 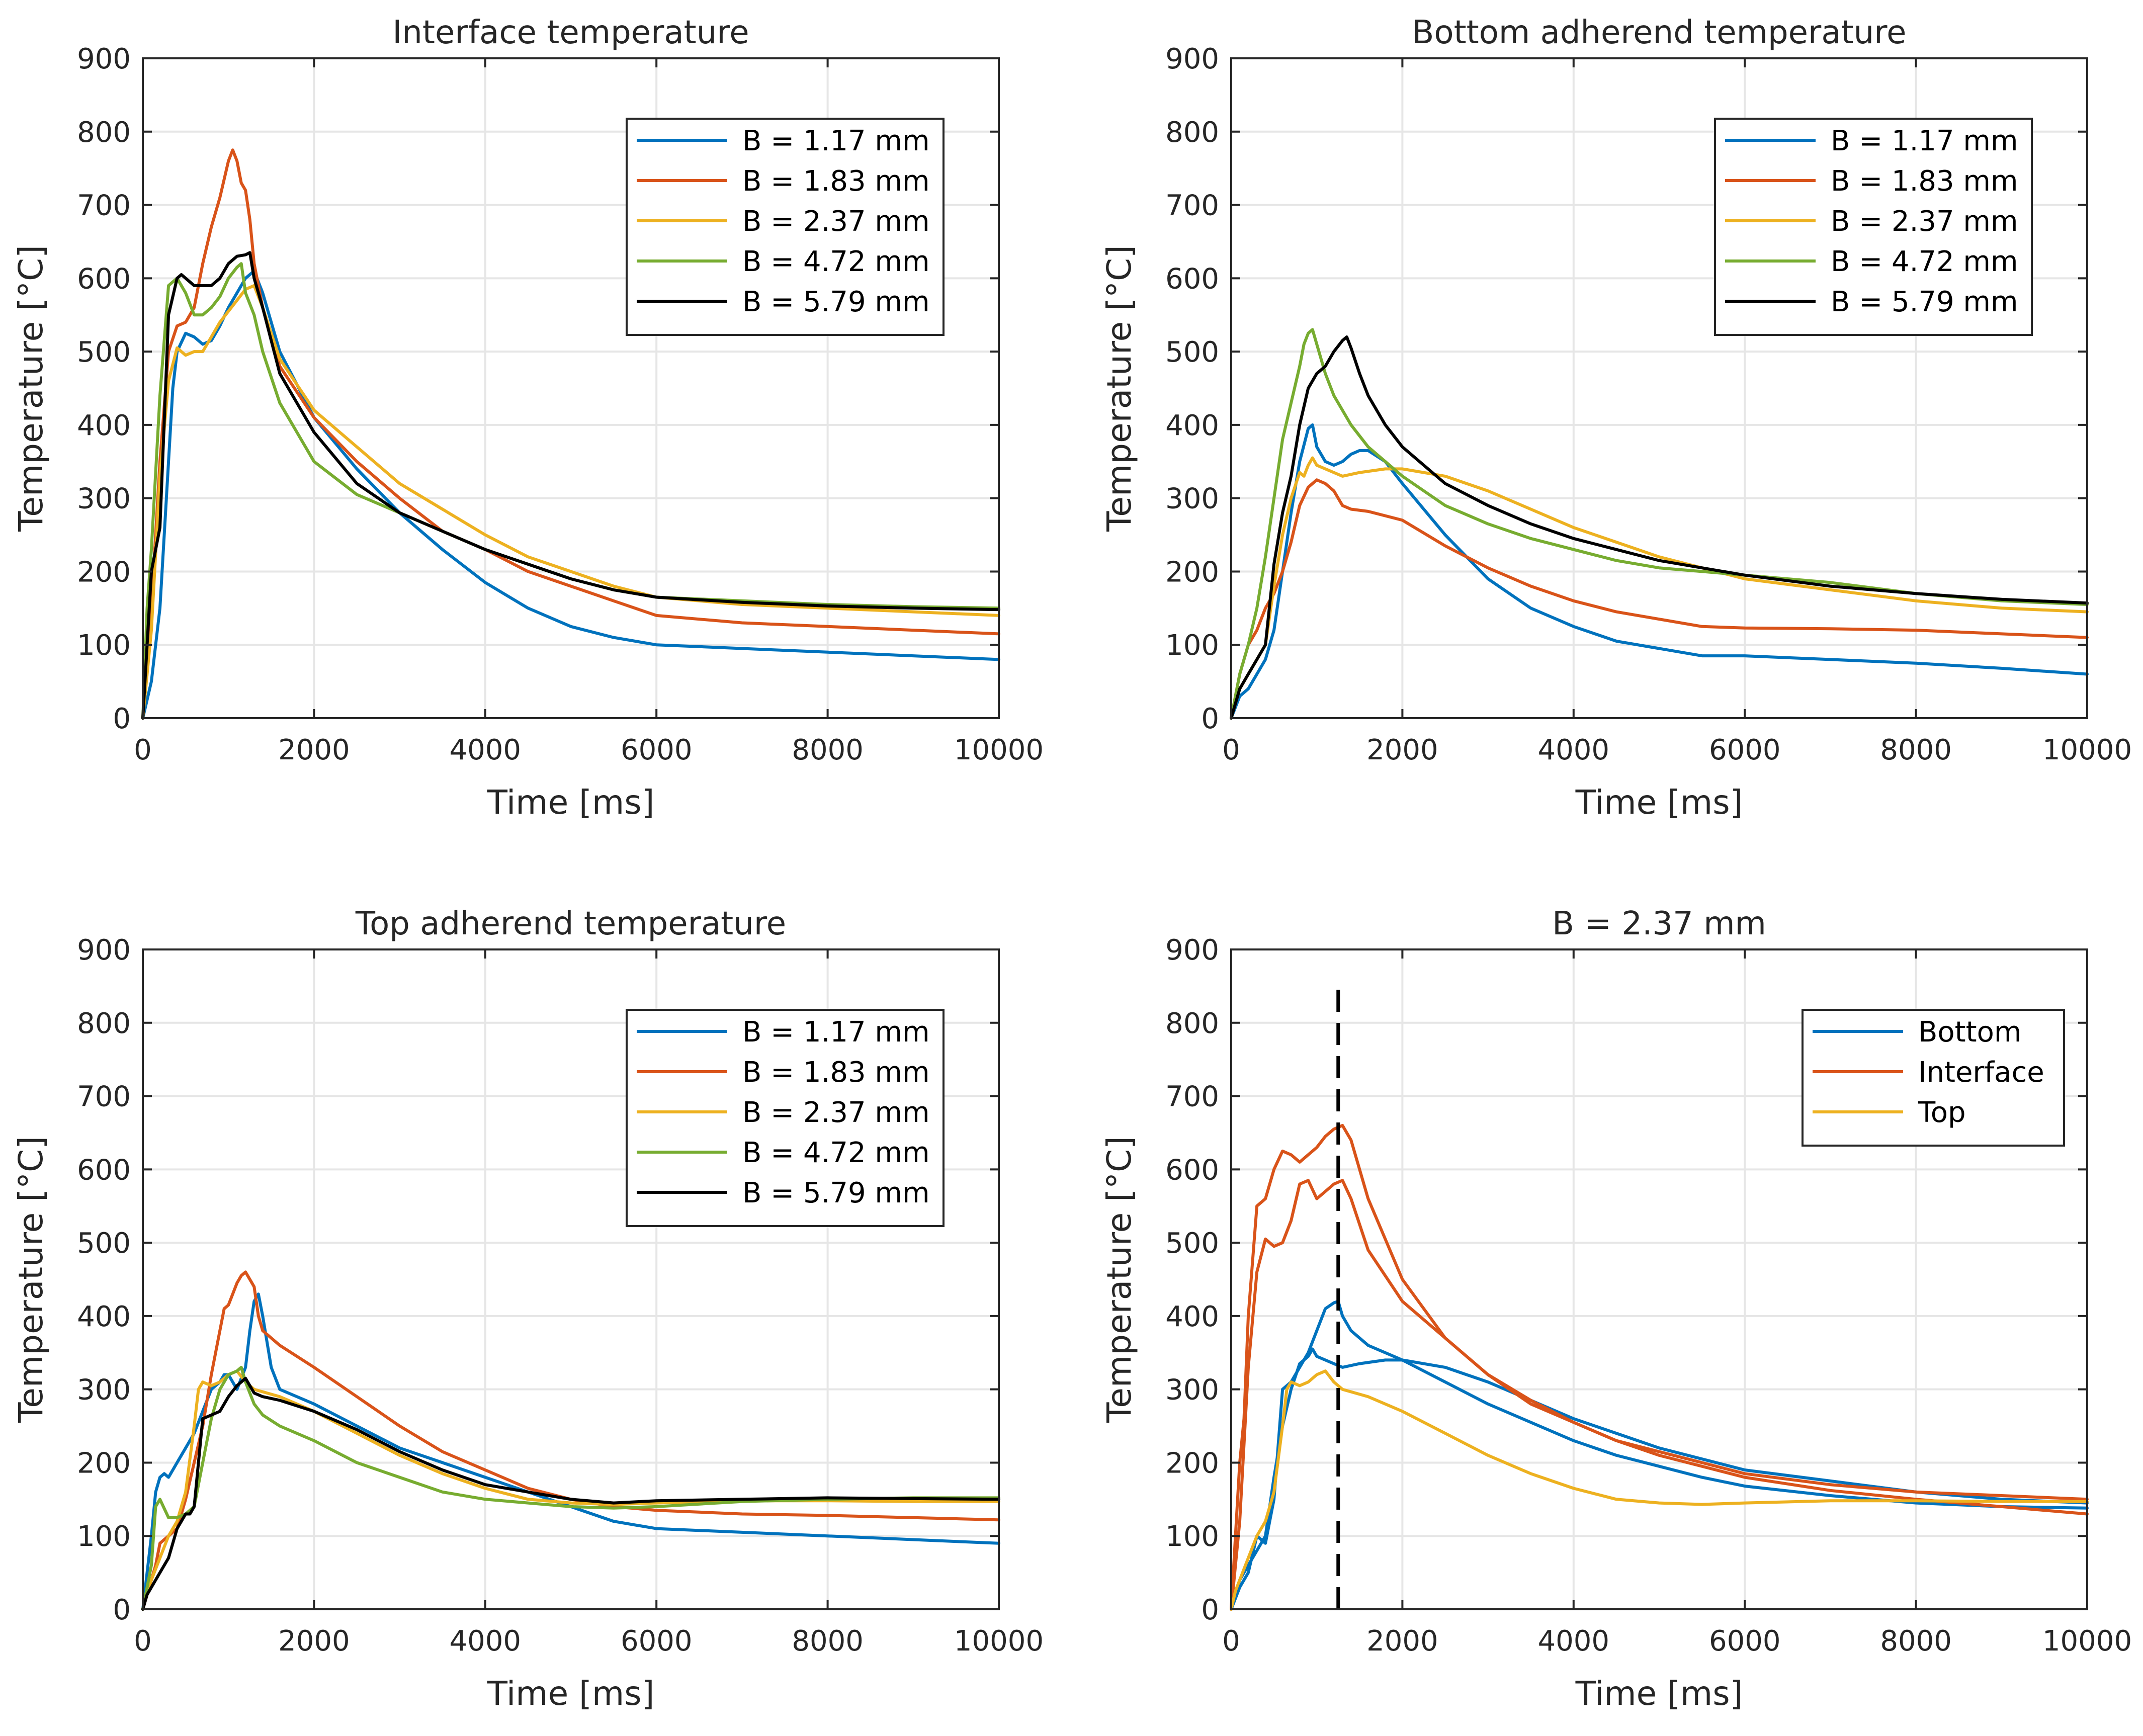 What do you see at coordinates (570, 924) in the screenshot?
I see `chart-title: Top adherend temperature` at bounding box center [570, 924].